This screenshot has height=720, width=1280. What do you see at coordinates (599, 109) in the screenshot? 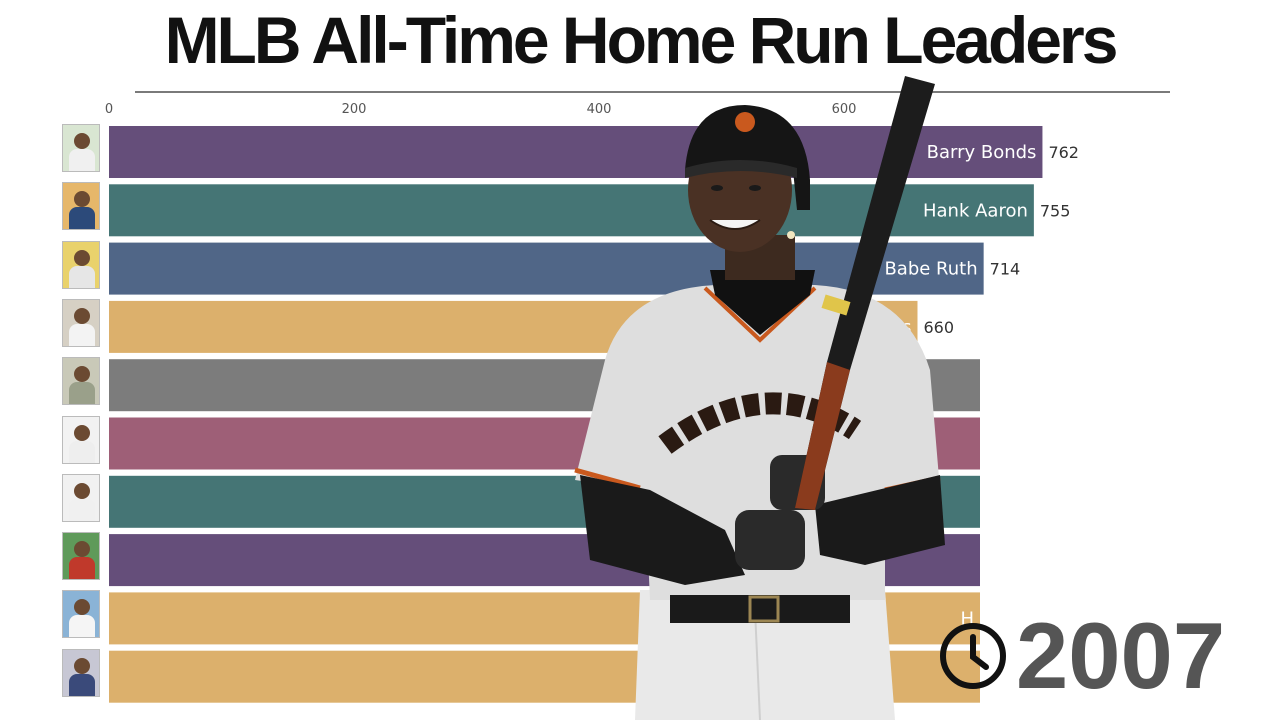
I see `x-tick-label: 400` at bounding box center [599, 109].